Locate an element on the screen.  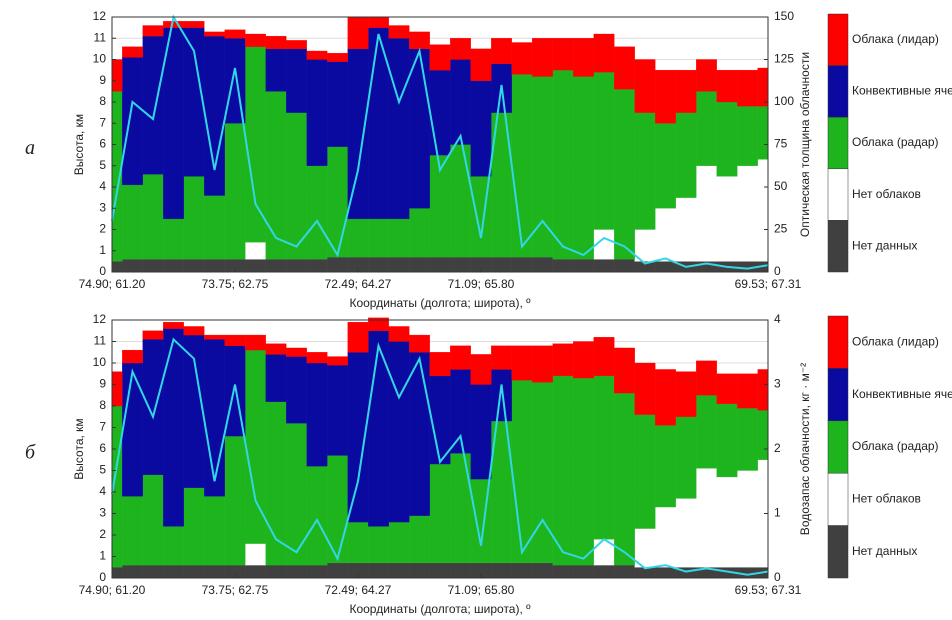
y-tick-label: 12 is located at coordinates (100, 319).